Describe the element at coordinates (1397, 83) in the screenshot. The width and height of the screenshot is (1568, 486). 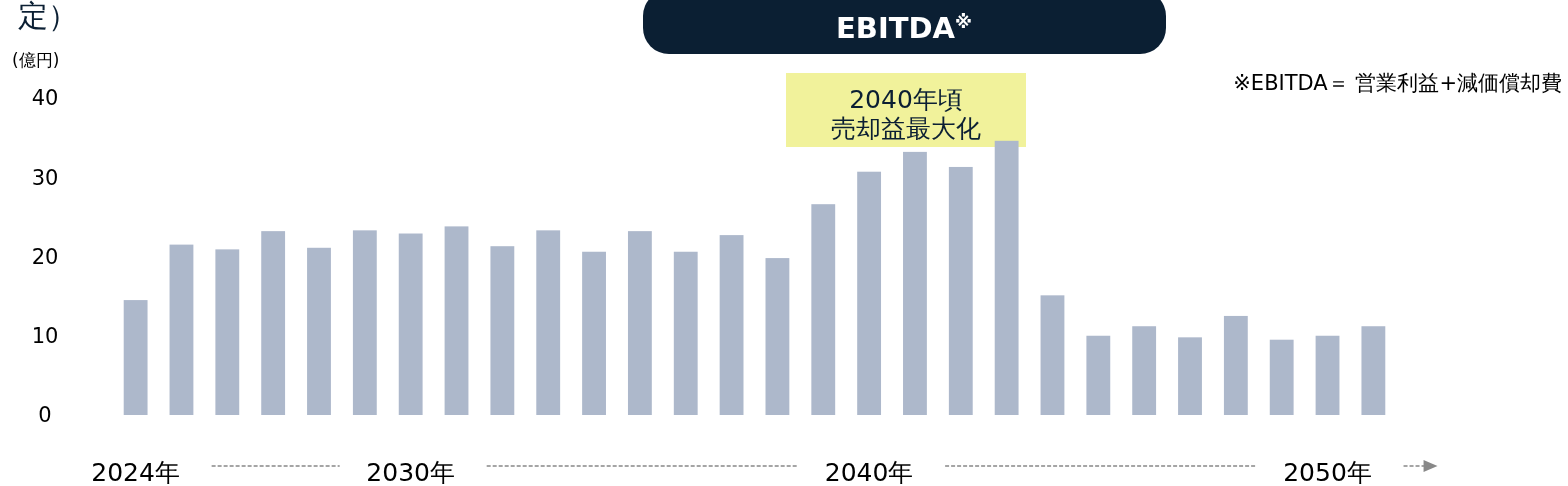
I see `text: ※EBITDA＝ 営業利益+減価償却費` at that location.